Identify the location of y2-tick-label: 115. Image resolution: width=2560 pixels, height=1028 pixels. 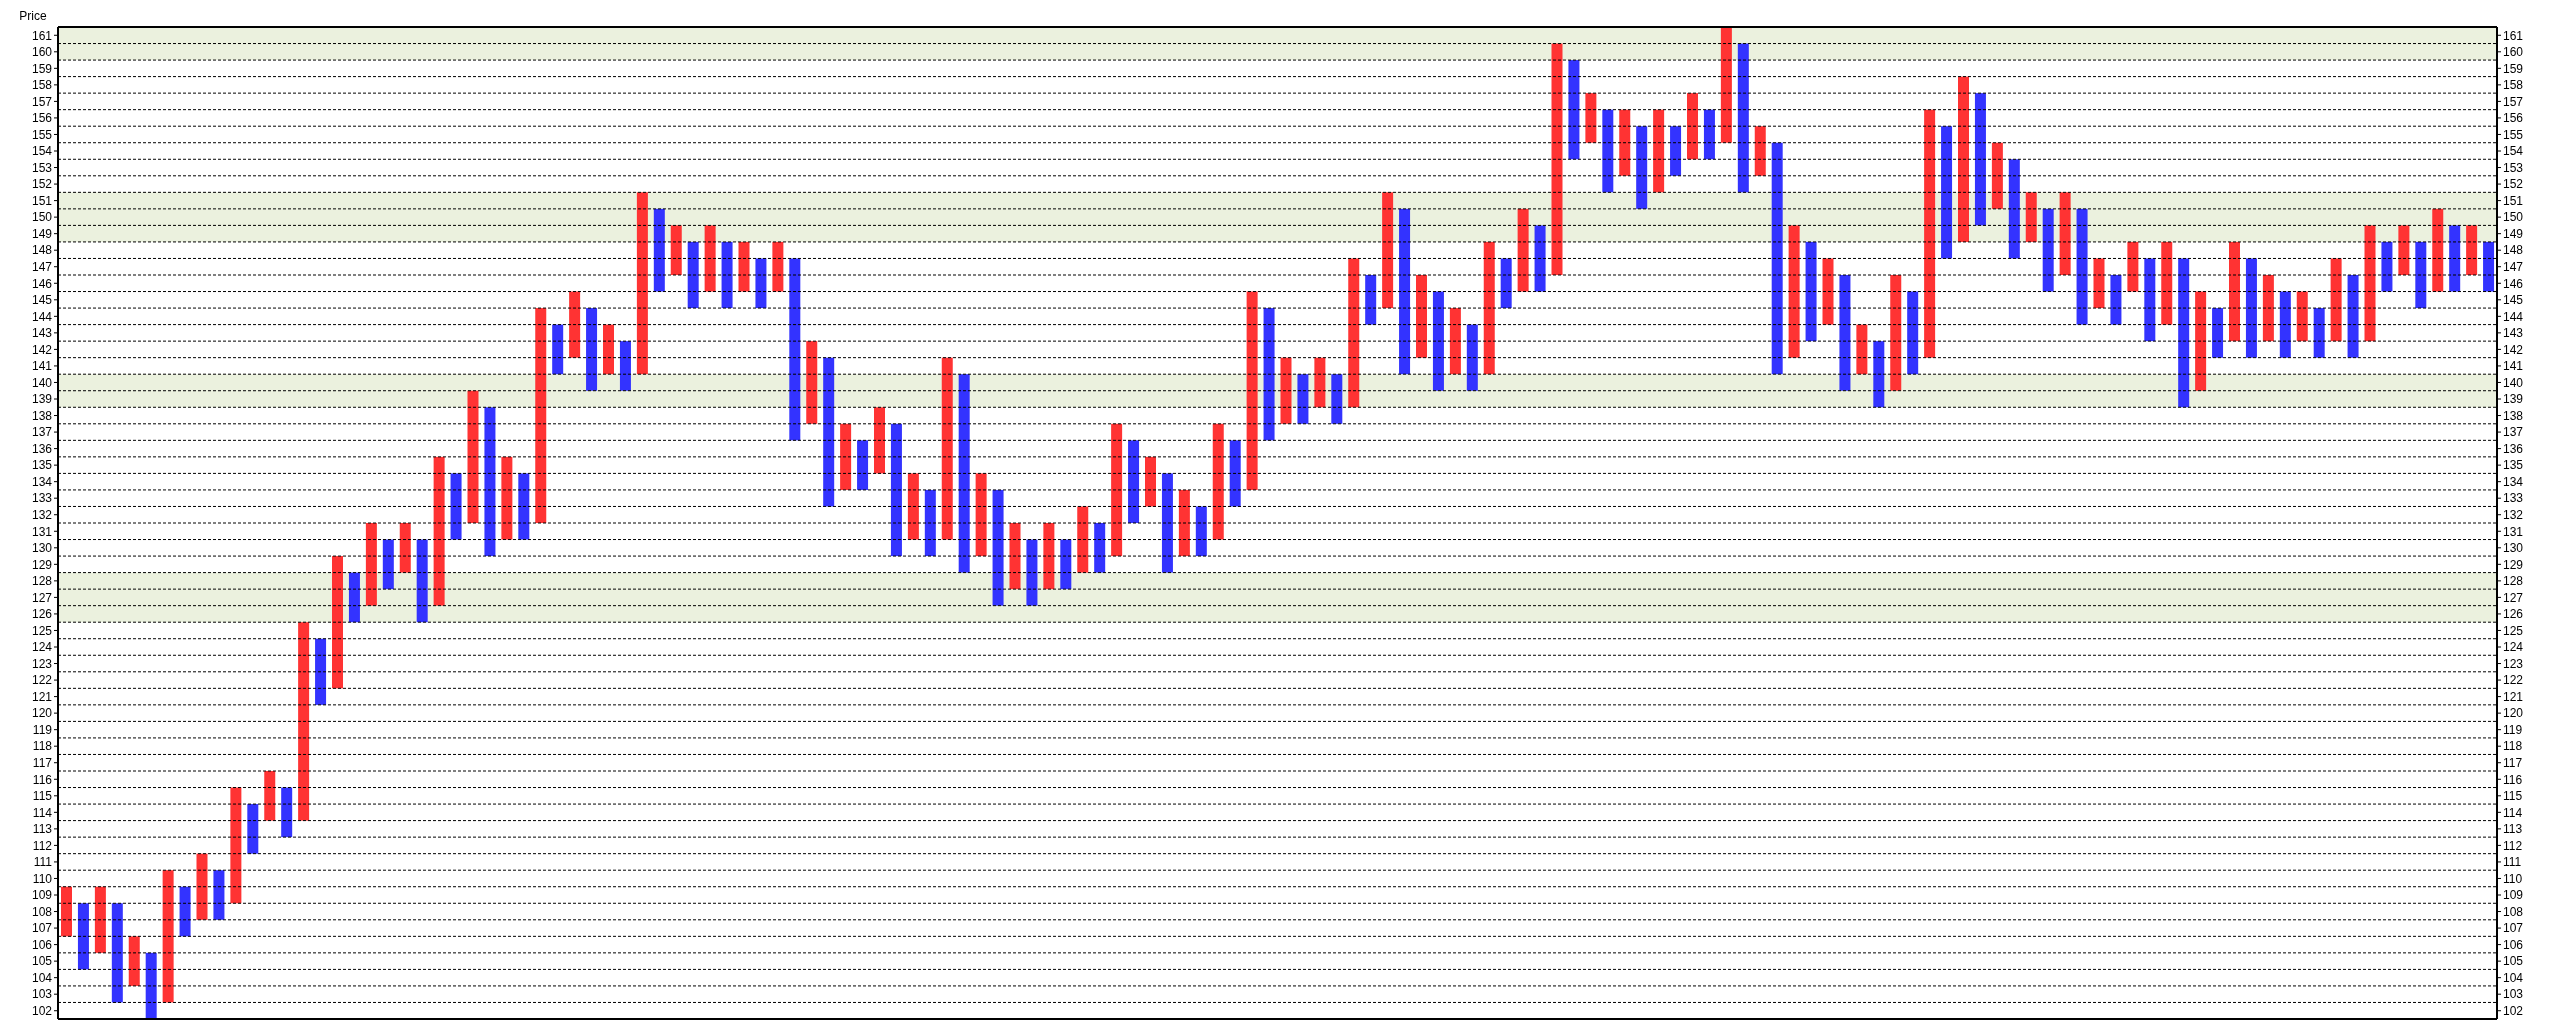
(2513, 796).